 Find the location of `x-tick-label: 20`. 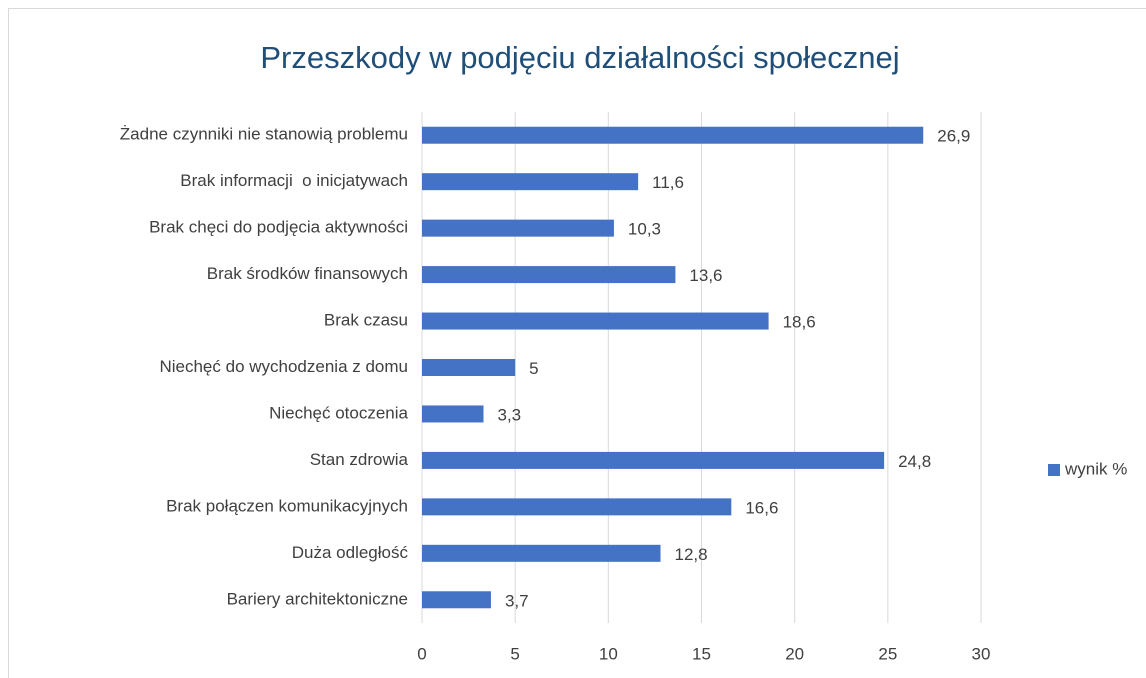

x-tick-label: 20 is located at coordinates (794, 653).